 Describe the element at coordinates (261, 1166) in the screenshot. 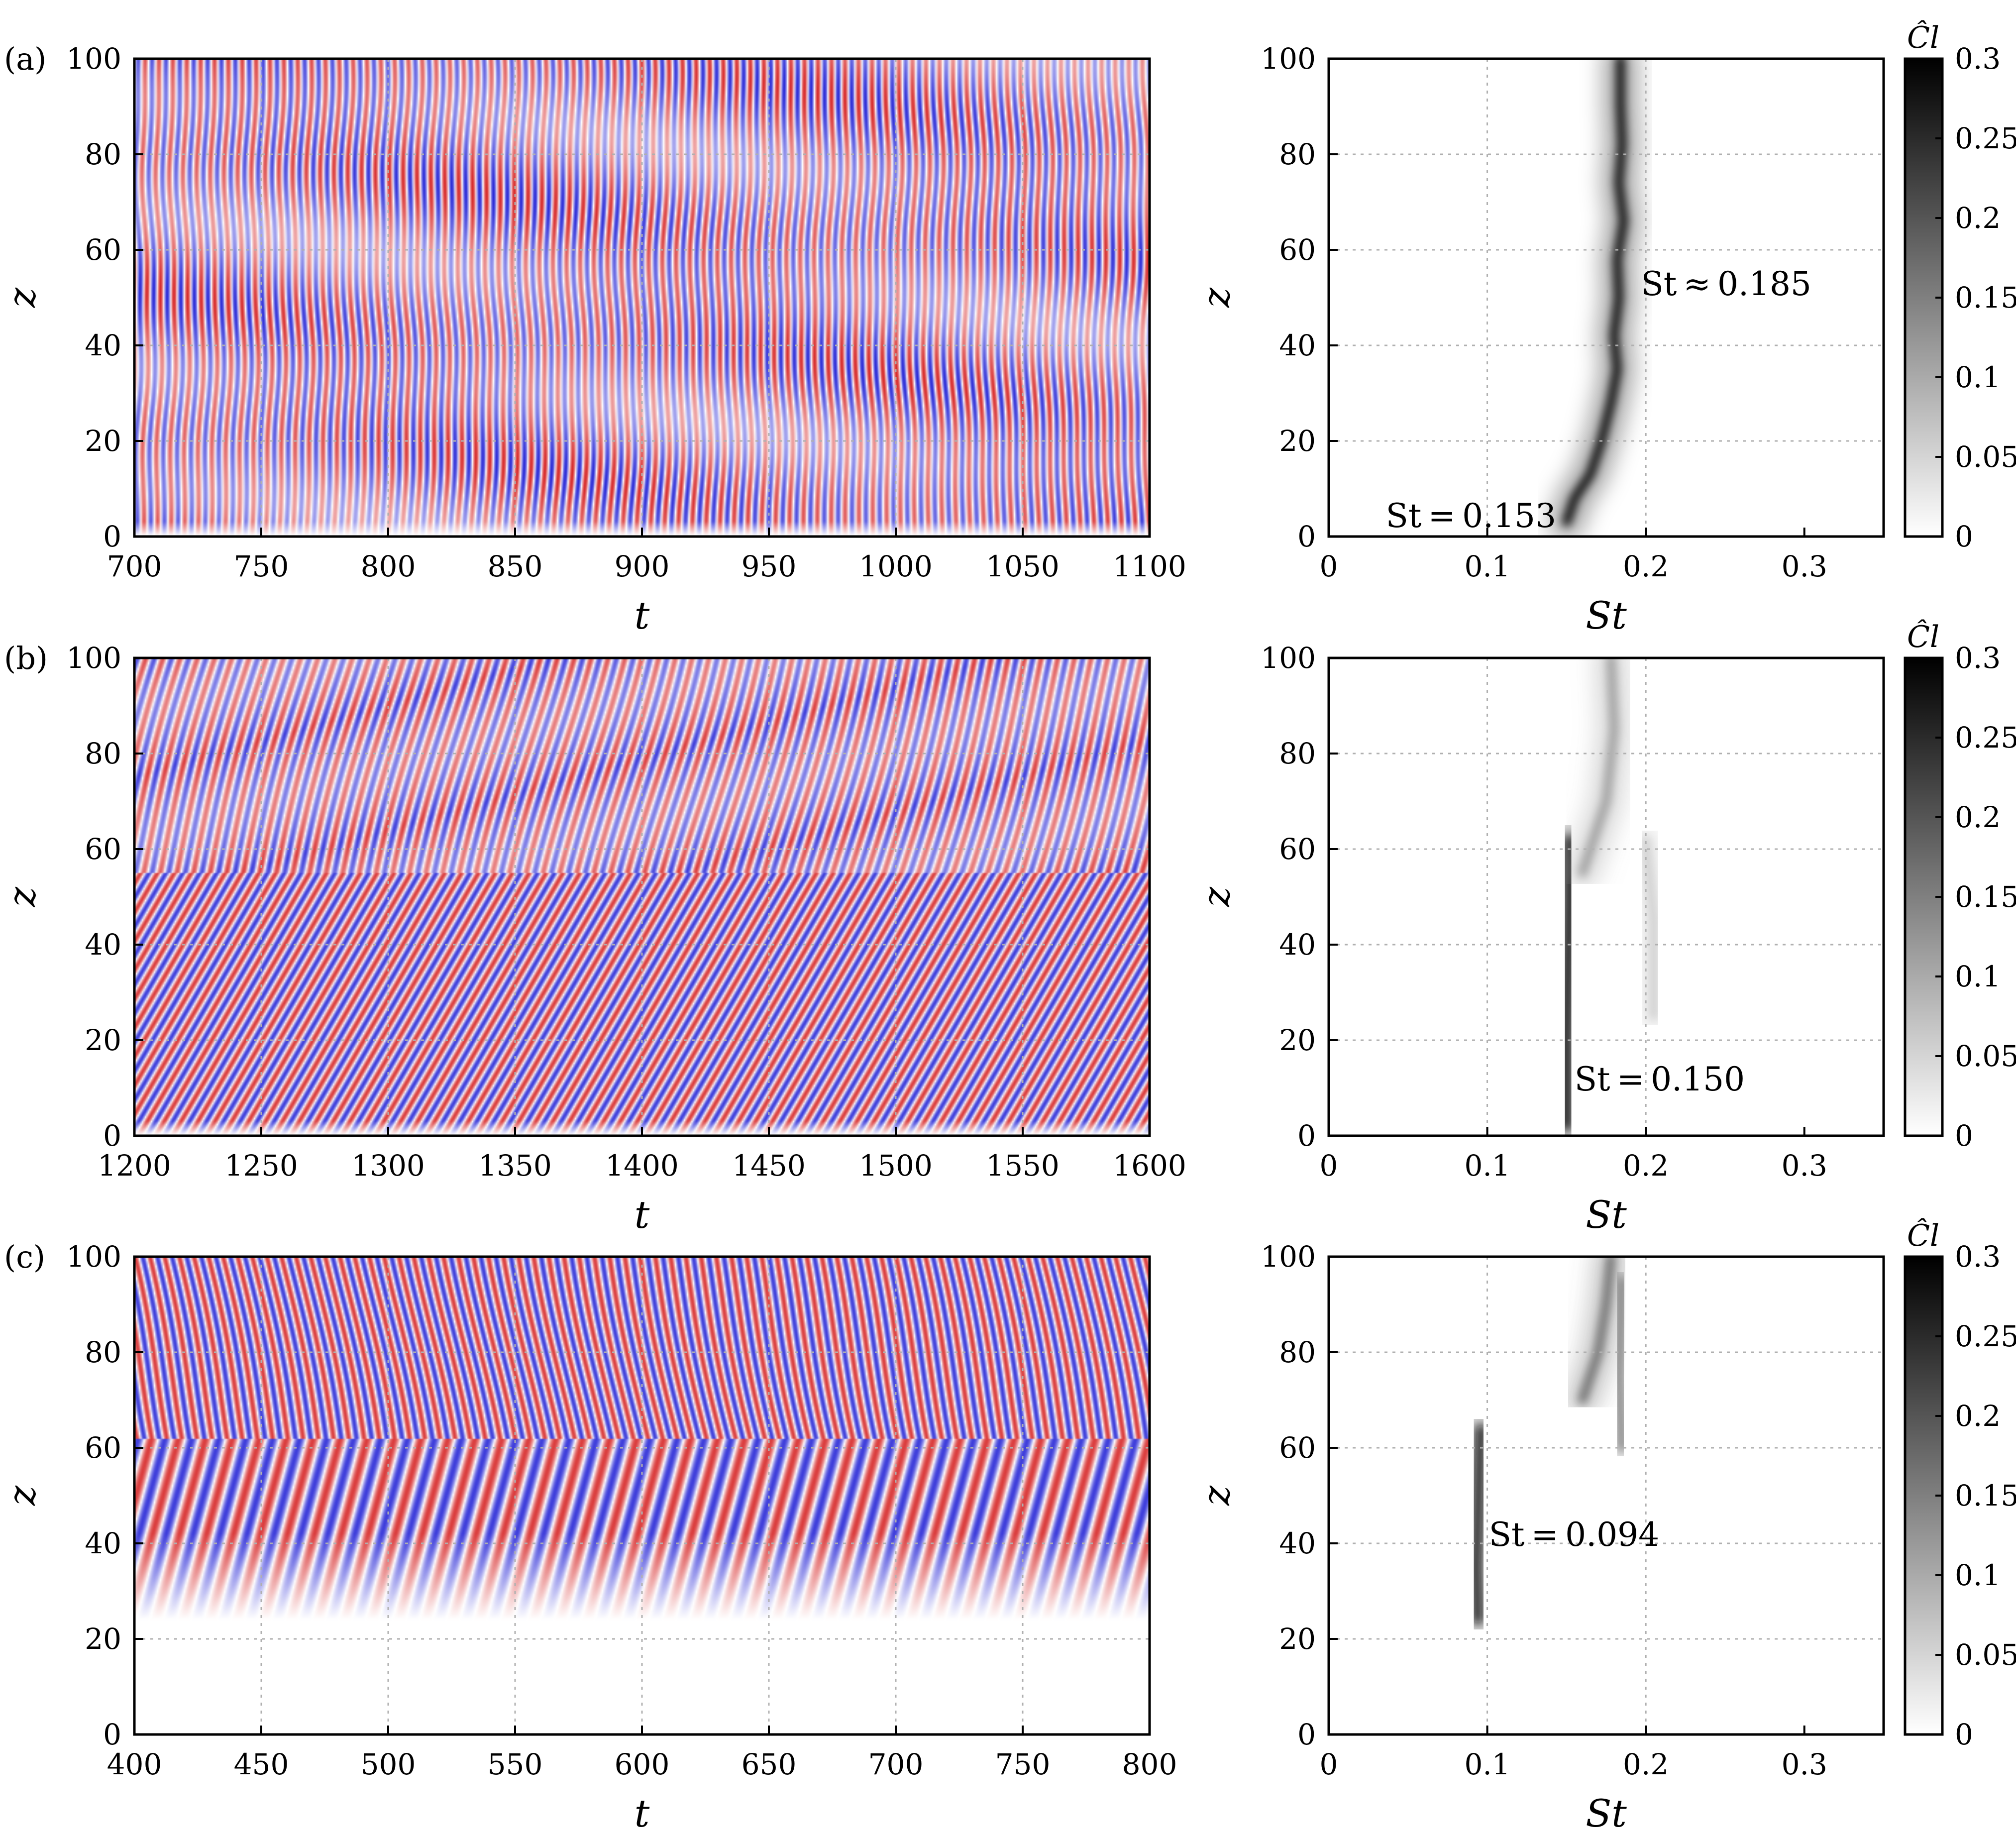

I see `x-tick-label: 1250` at that location.